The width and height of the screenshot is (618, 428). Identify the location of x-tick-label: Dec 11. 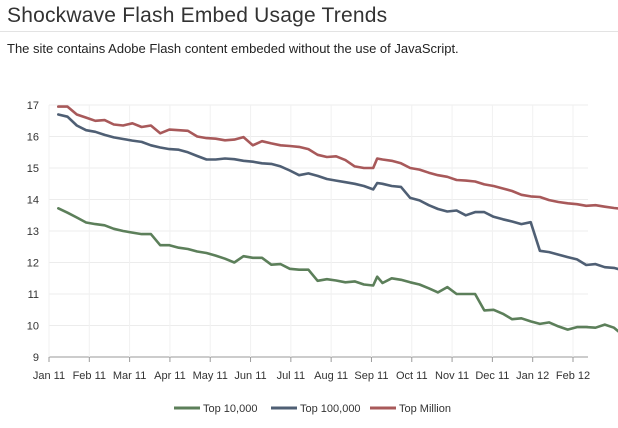
(492, 376).